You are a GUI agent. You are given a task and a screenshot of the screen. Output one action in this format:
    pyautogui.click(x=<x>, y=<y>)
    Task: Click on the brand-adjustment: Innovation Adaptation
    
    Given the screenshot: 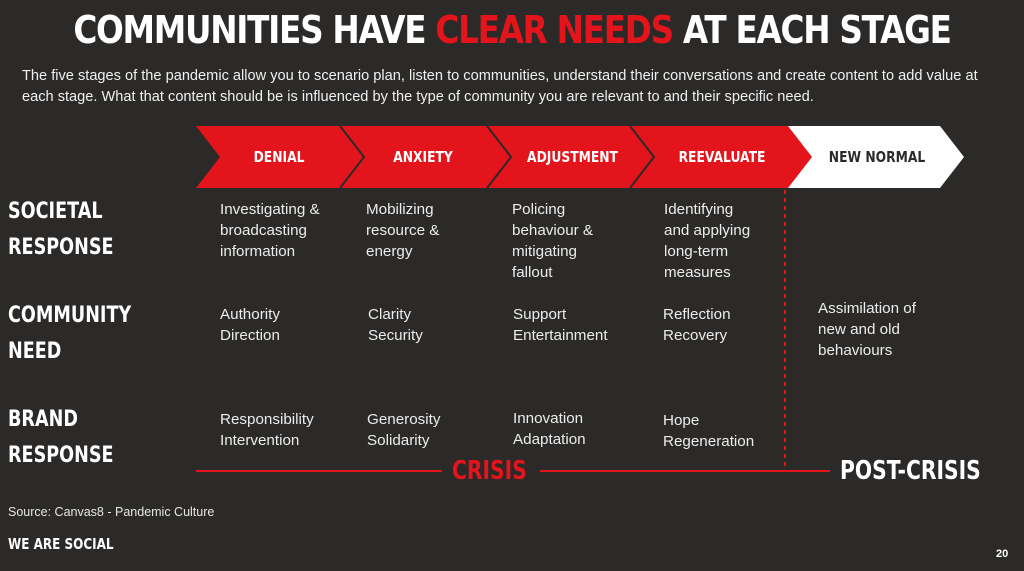 What is the action you would take?
    pyautogui.click(x=549, y=429)
    